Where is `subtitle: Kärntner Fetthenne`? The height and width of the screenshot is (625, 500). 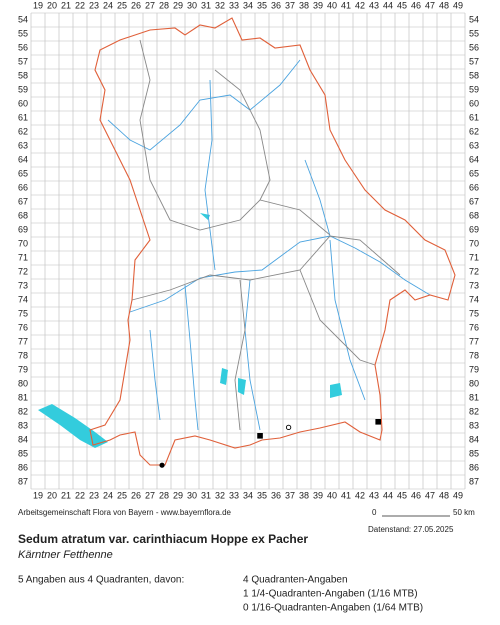 subtitle: Kärntner Fetthenne is located at coordinates (65, 555).